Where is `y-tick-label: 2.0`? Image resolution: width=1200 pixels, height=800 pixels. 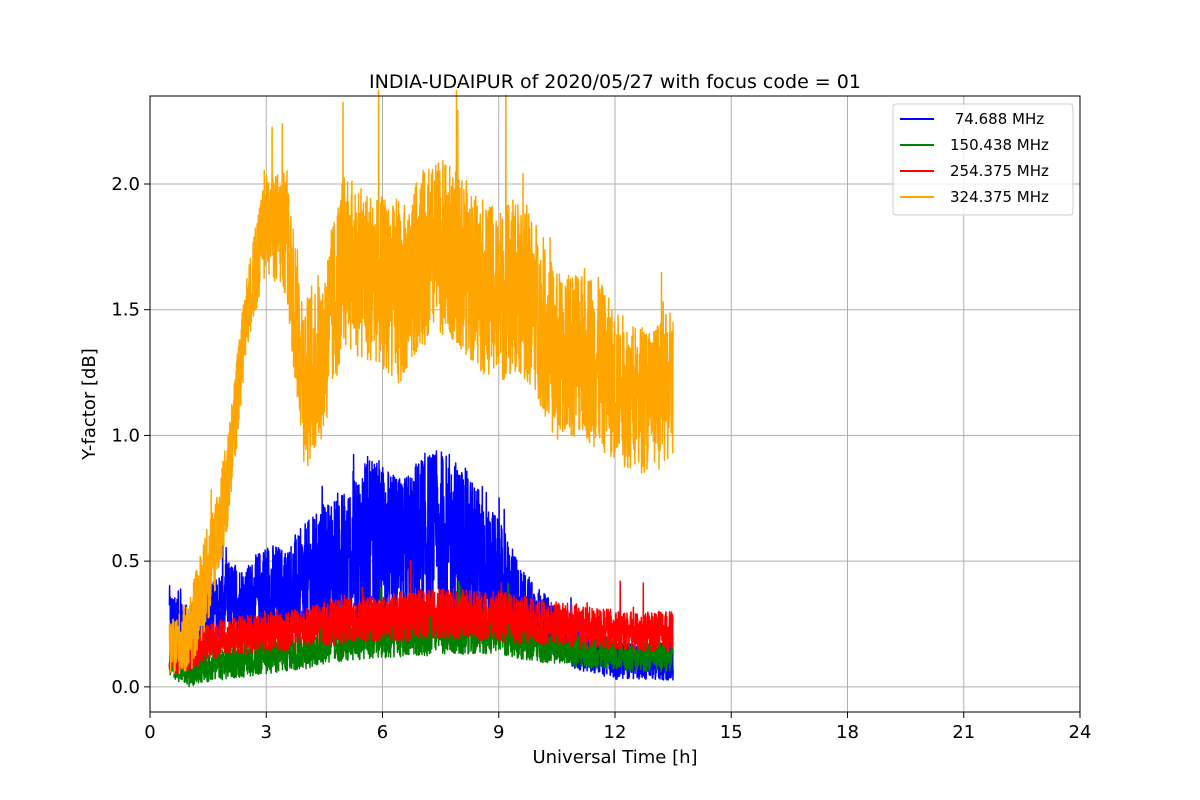
y-tick-label: 2.0 is located at coordinates (125, 184).